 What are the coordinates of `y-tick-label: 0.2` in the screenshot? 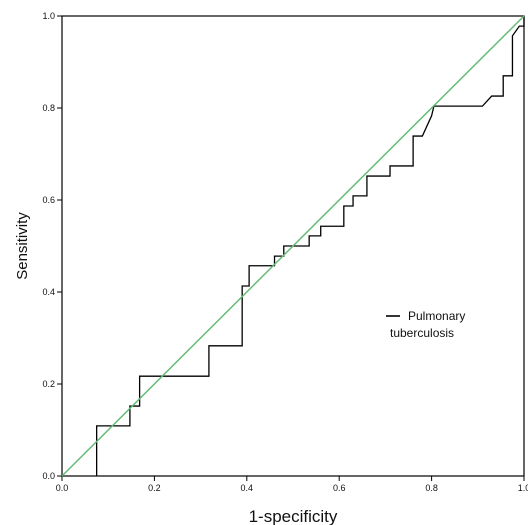 It's located at (48, 384).